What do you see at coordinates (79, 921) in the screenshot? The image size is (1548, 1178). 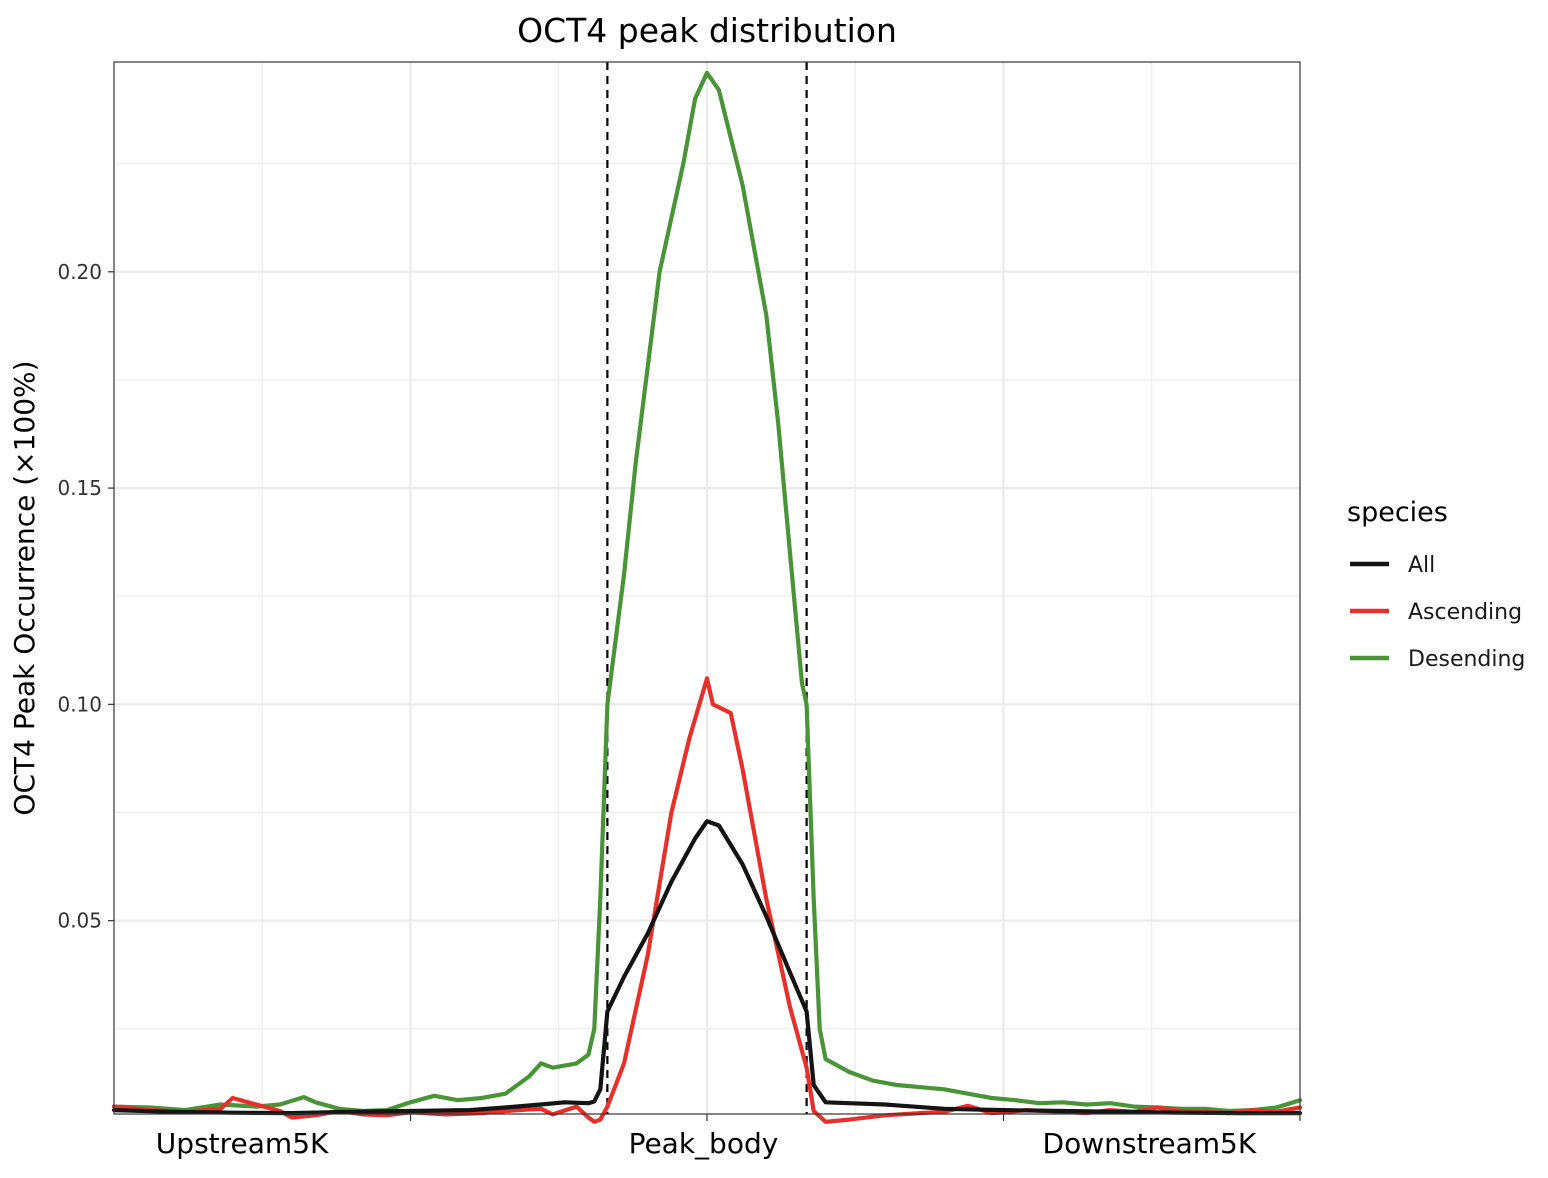 I see `y-tick-label: 0.05` at bounding box center [79, 921].